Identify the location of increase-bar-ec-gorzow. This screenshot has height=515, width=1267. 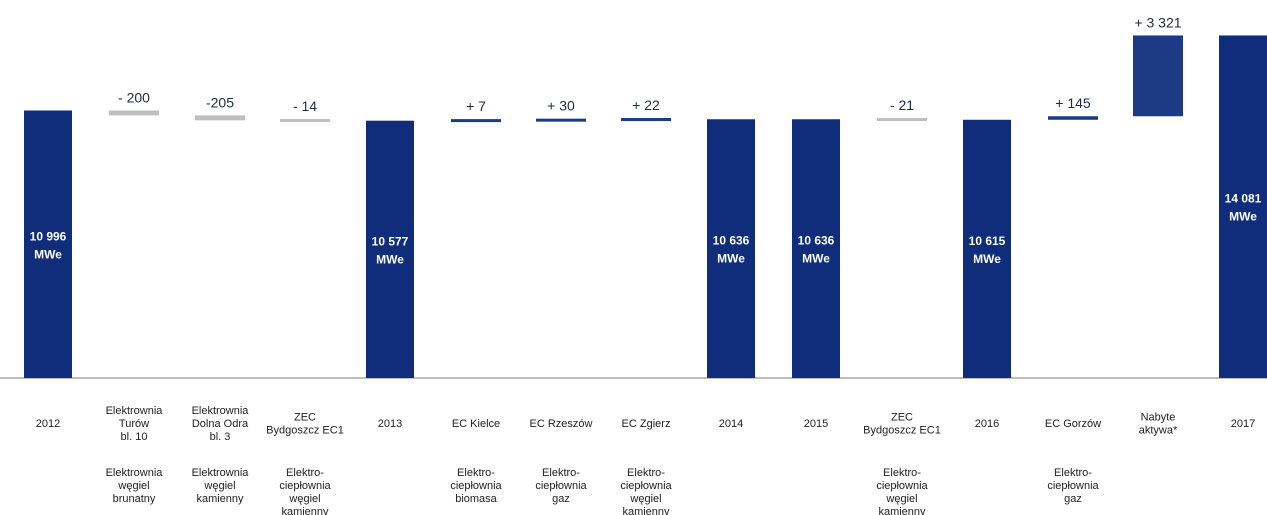
(1073, 118).